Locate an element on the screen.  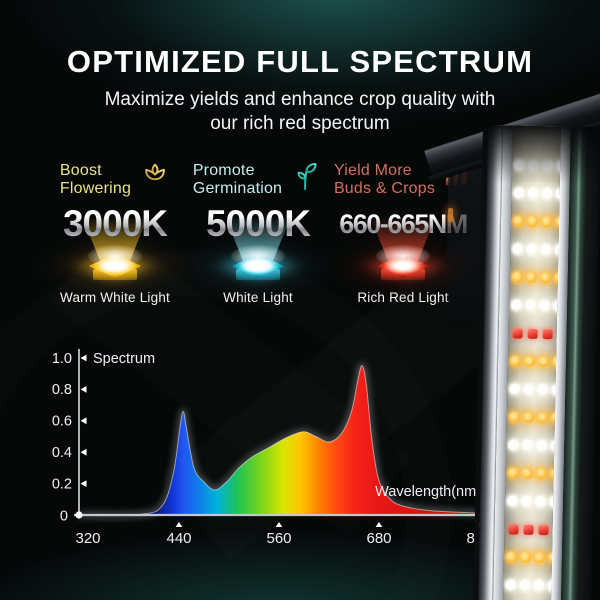
feature-header: Promote Germination is located at coordinates (258, 182).